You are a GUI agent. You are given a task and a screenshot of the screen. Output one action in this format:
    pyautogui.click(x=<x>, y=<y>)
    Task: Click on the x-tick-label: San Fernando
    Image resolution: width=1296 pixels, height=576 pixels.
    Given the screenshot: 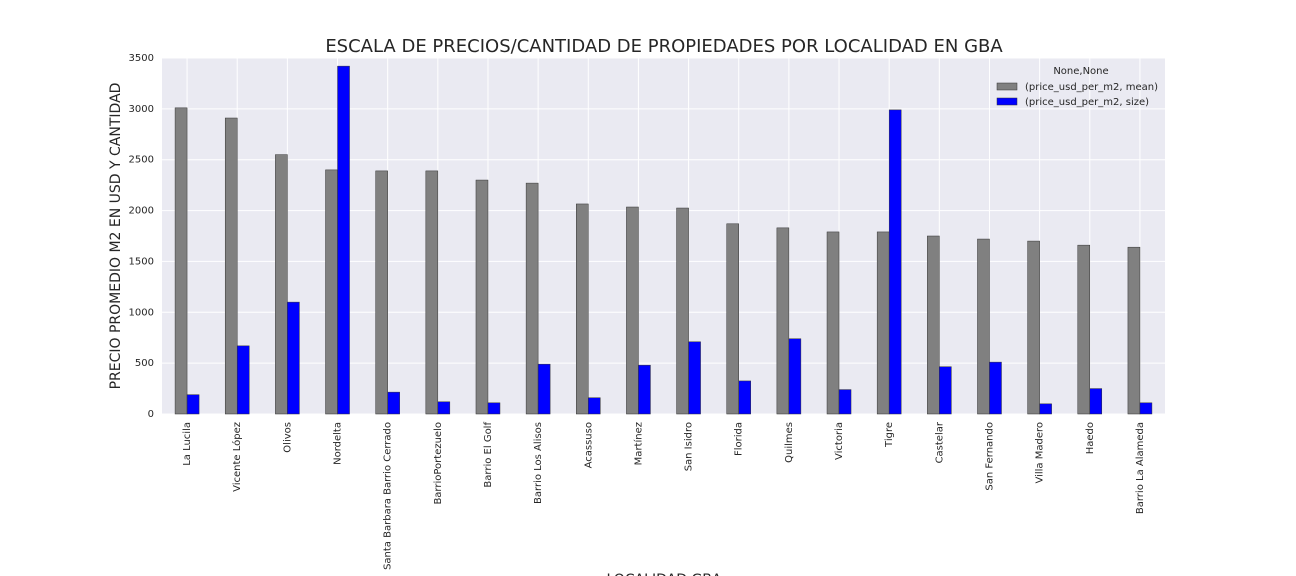 What is the action you would take?
    pyautogui.click(x=989, y=456)
    